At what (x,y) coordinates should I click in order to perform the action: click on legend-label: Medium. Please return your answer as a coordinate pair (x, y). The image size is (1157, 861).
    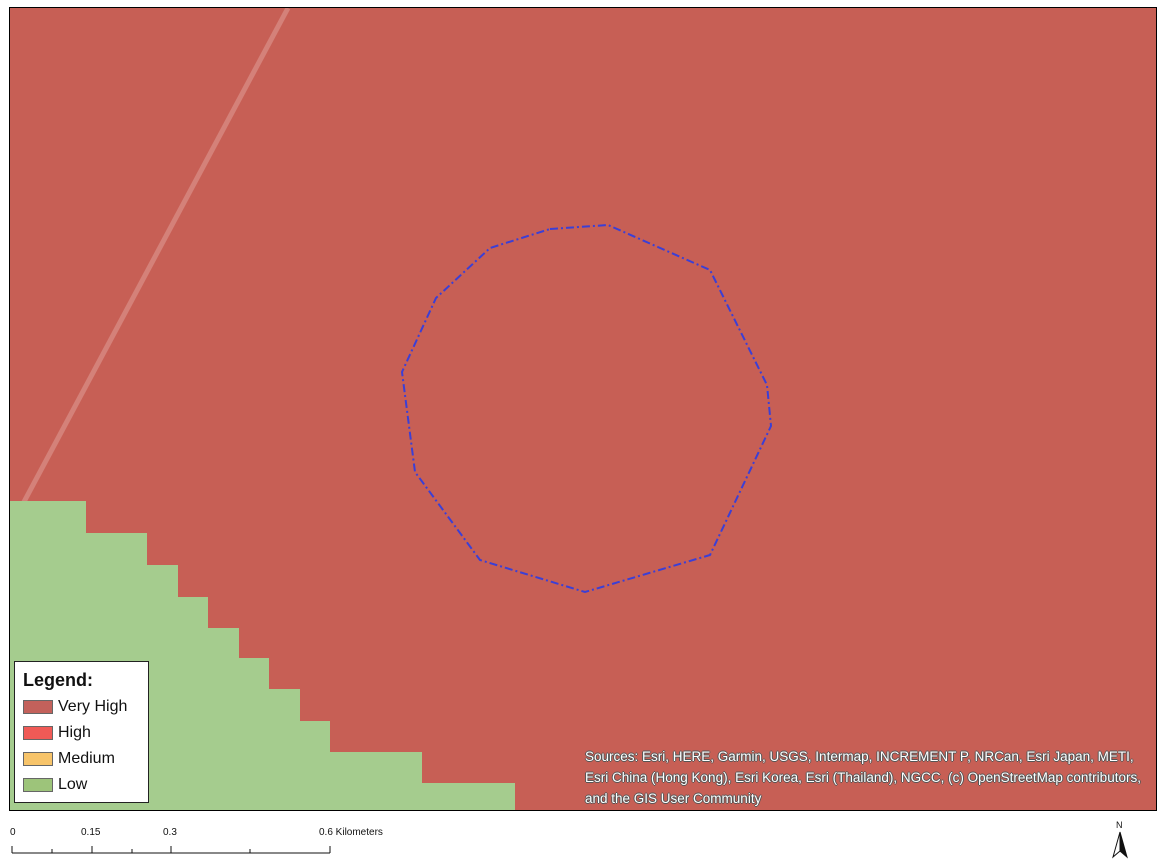
    Looking at the image, I should click on (86, 758).